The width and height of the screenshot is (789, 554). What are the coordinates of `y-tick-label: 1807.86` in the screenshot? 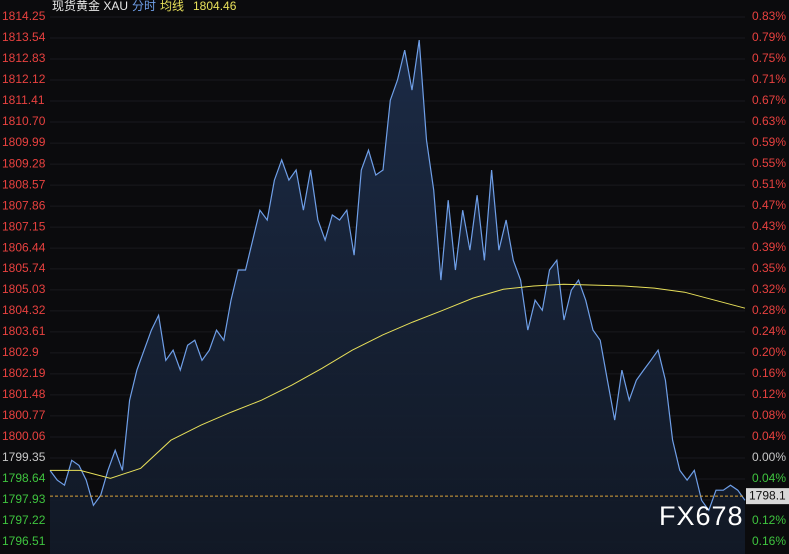 It's located at (24, 205).